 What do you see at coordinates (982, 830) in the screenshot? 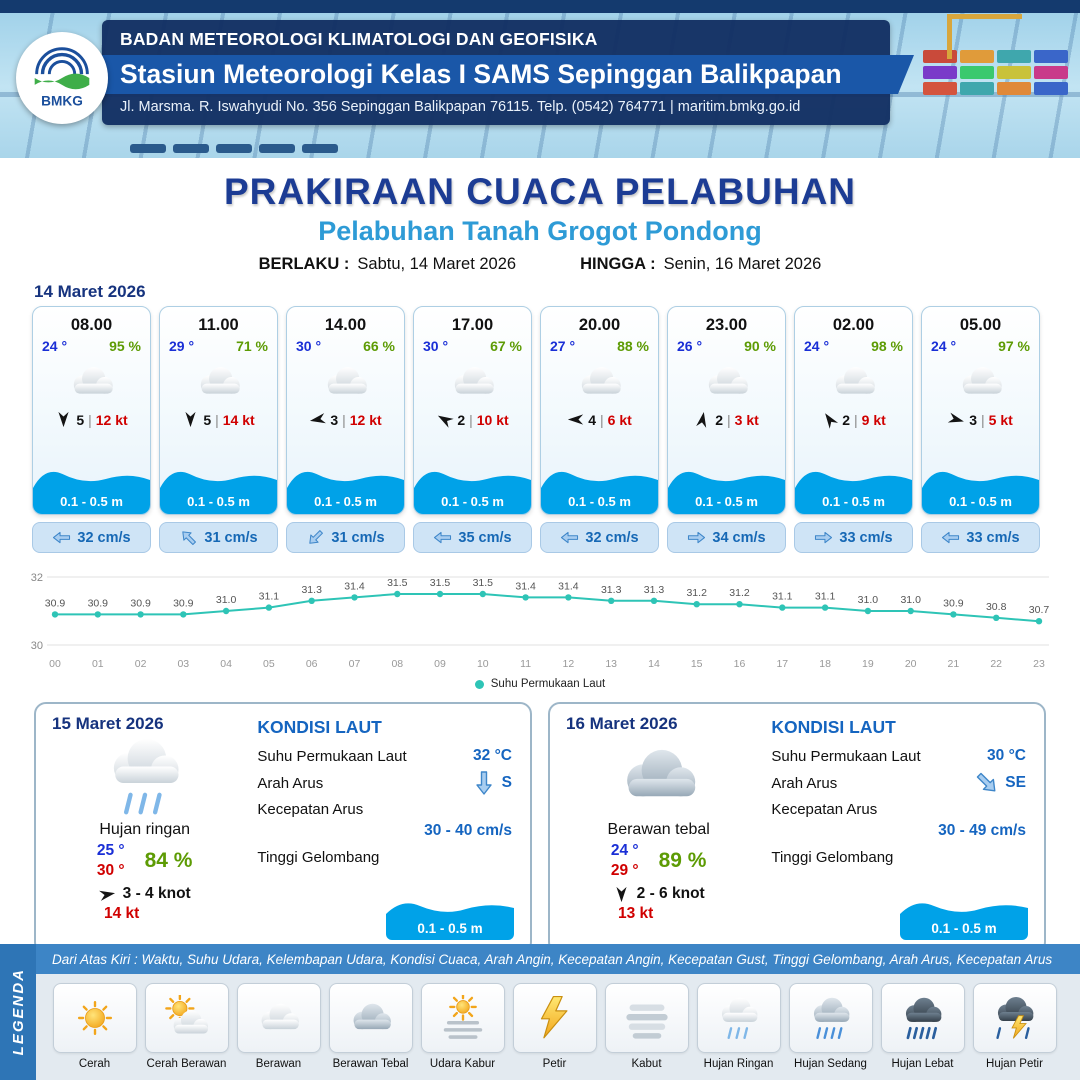
I see `current-speed-value: 30 - 49 cm/s` at bounding box center [982, 830].